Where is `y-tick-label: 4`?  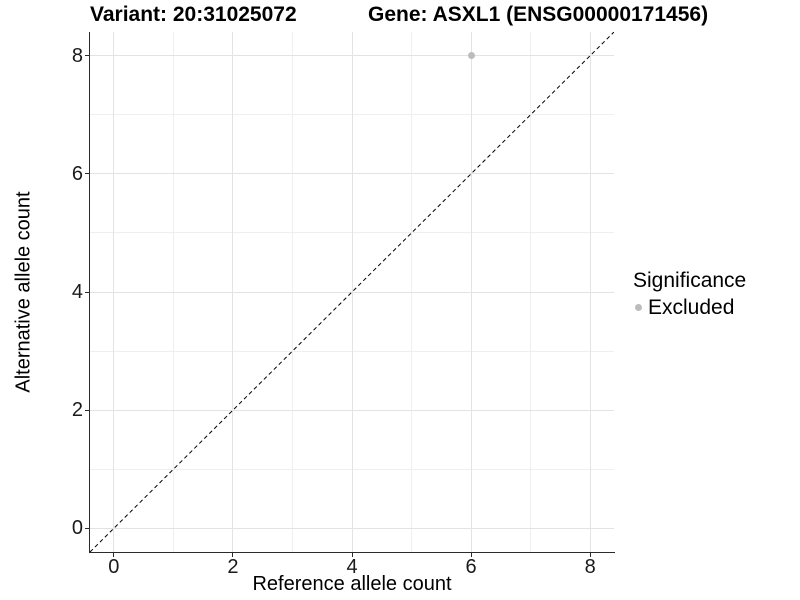
y-tick-label: 4 is located at coordinates (77, 292).